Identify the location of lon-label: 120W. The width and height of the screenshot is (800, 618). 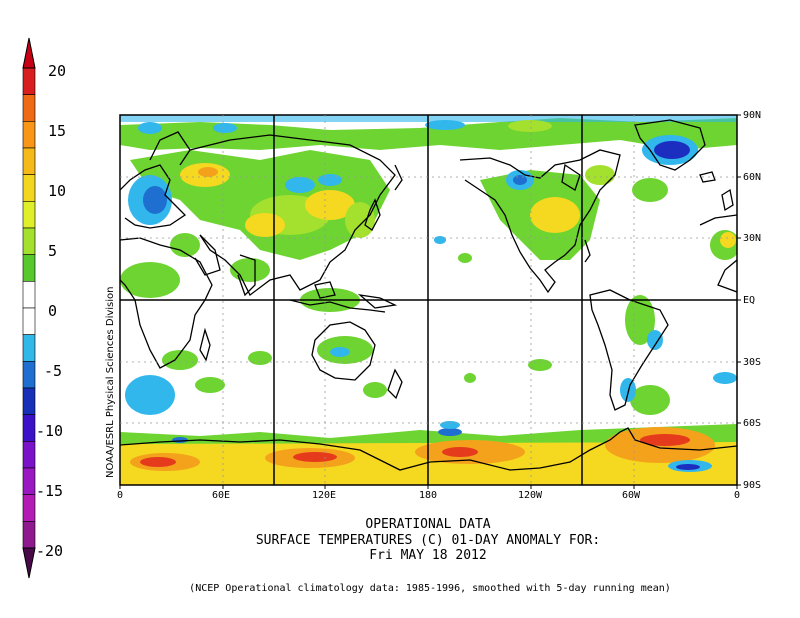
(530, 495).